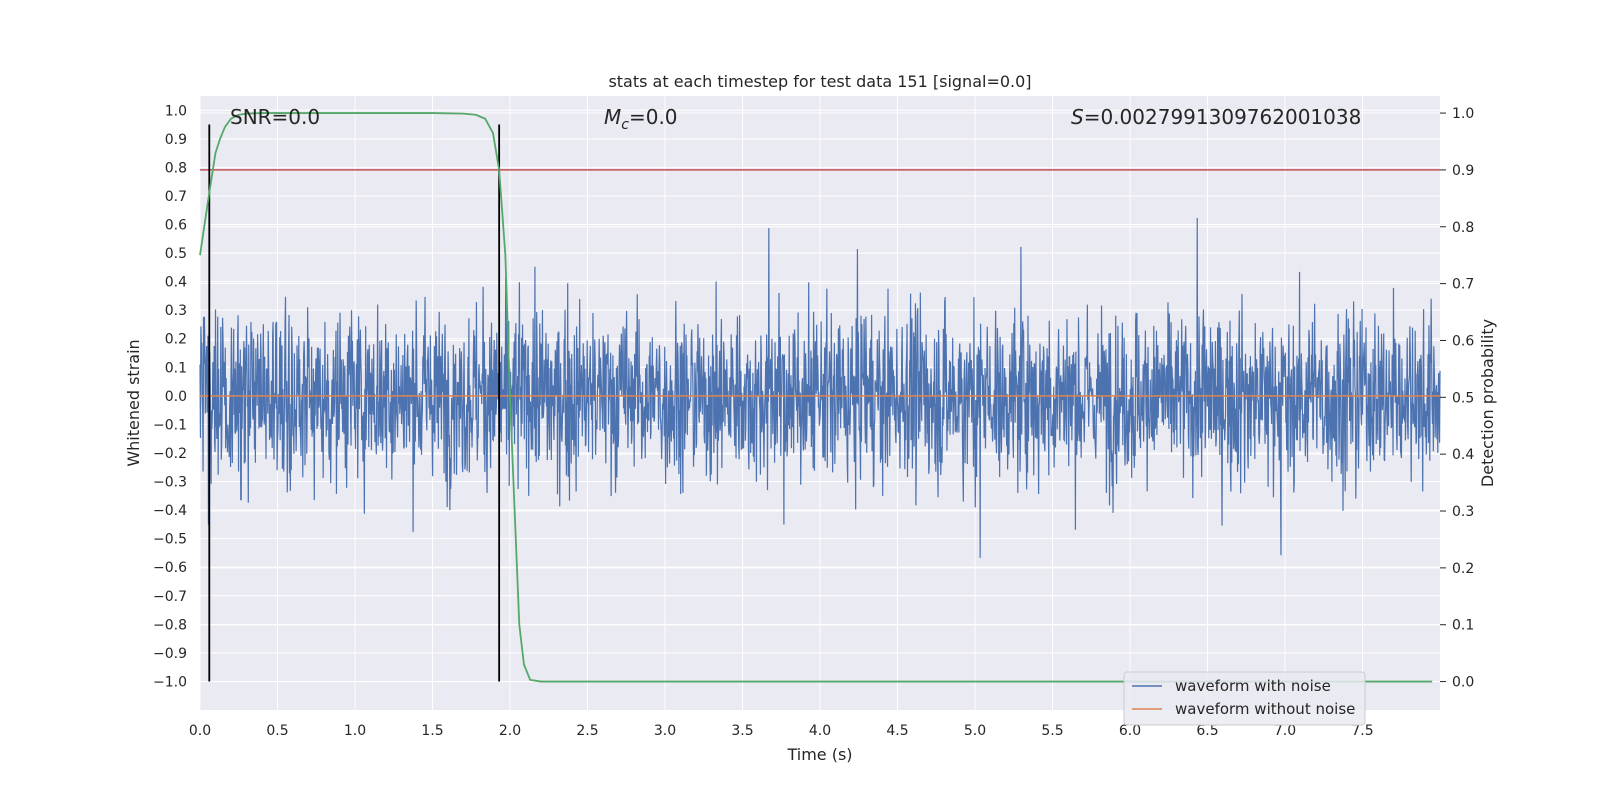 The image size is (1600, 800). Describe the element at coordinates (176, 226) in the screenshot. I see `y-left-tick-label: 0.6` at that location.